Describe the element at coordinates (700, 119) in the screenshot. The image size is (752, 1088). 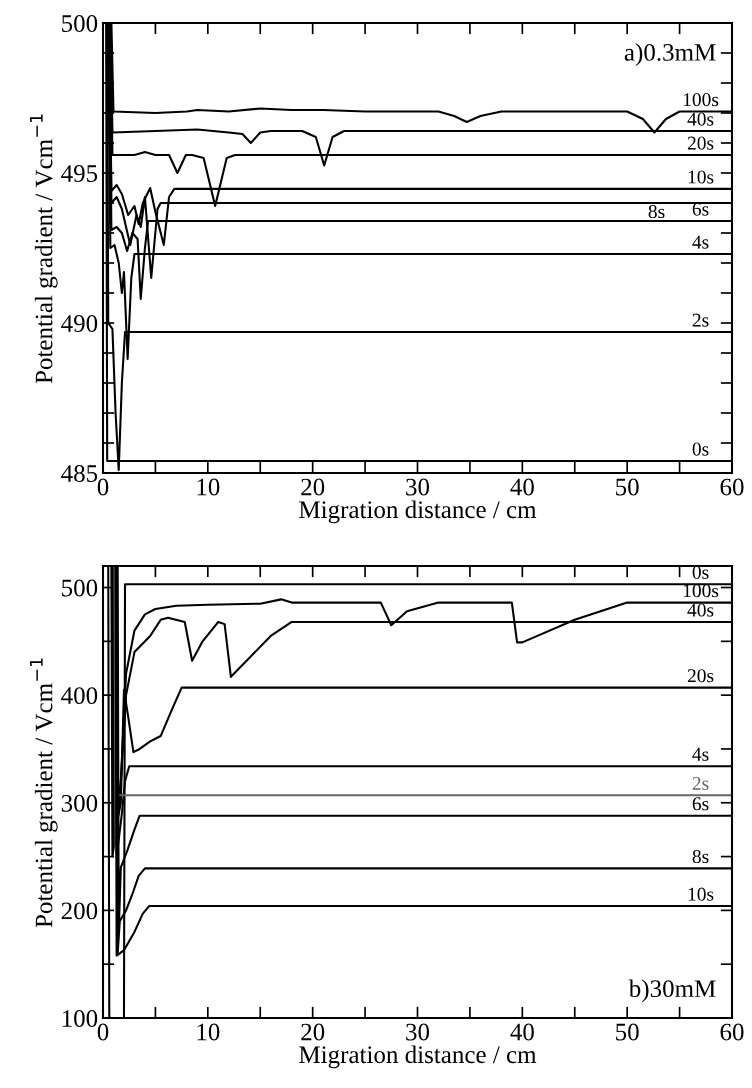
I see `legend-label: 40s` at that location.